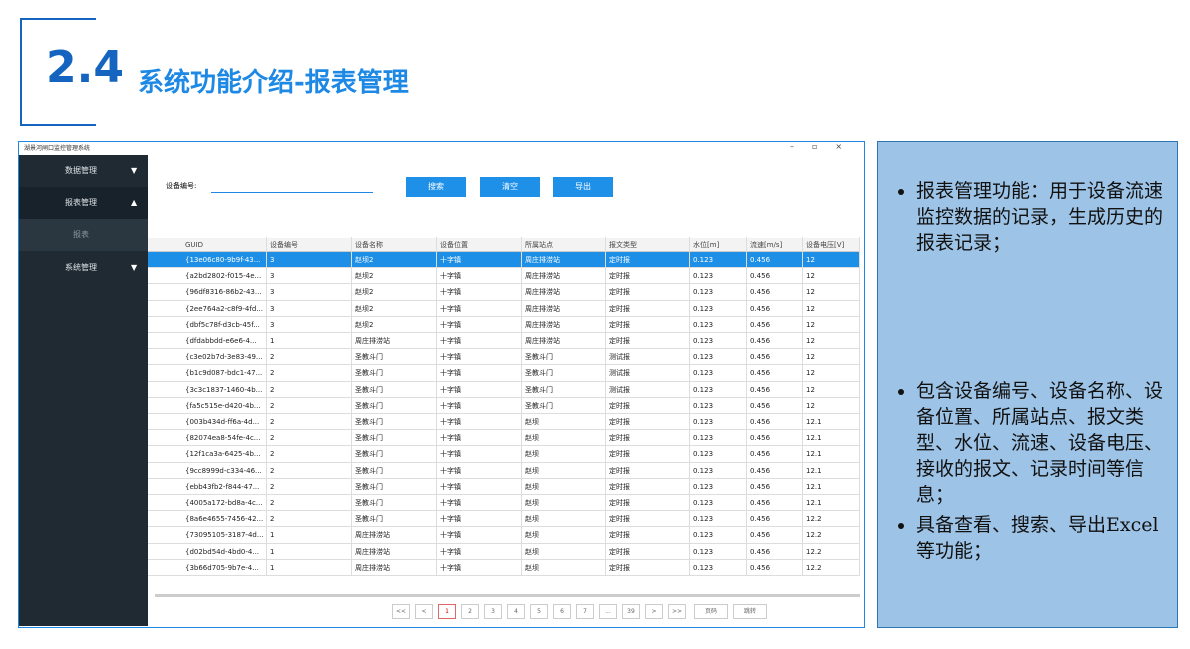 This screenshot has width=1190, height=649. Describe the element at coordinates (424, 611) in the screenshot. I see `page-button: <` at that location.